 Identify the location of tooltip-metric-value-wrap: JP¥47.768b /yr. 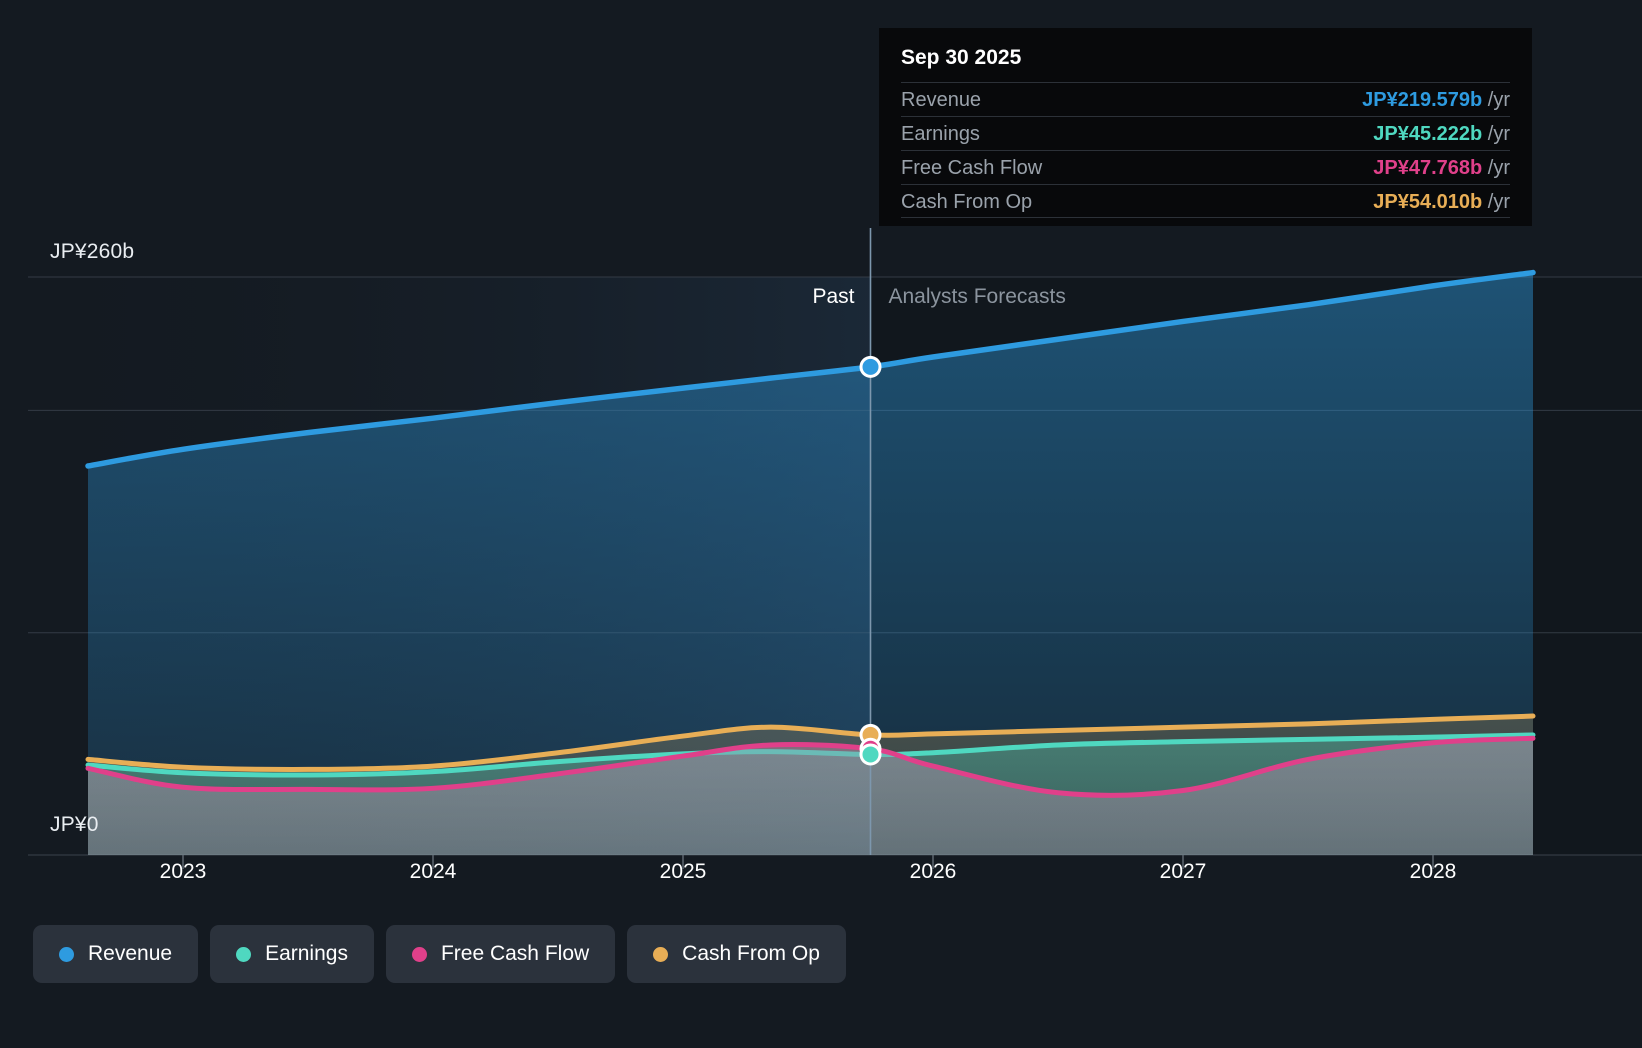
(1441, 168).